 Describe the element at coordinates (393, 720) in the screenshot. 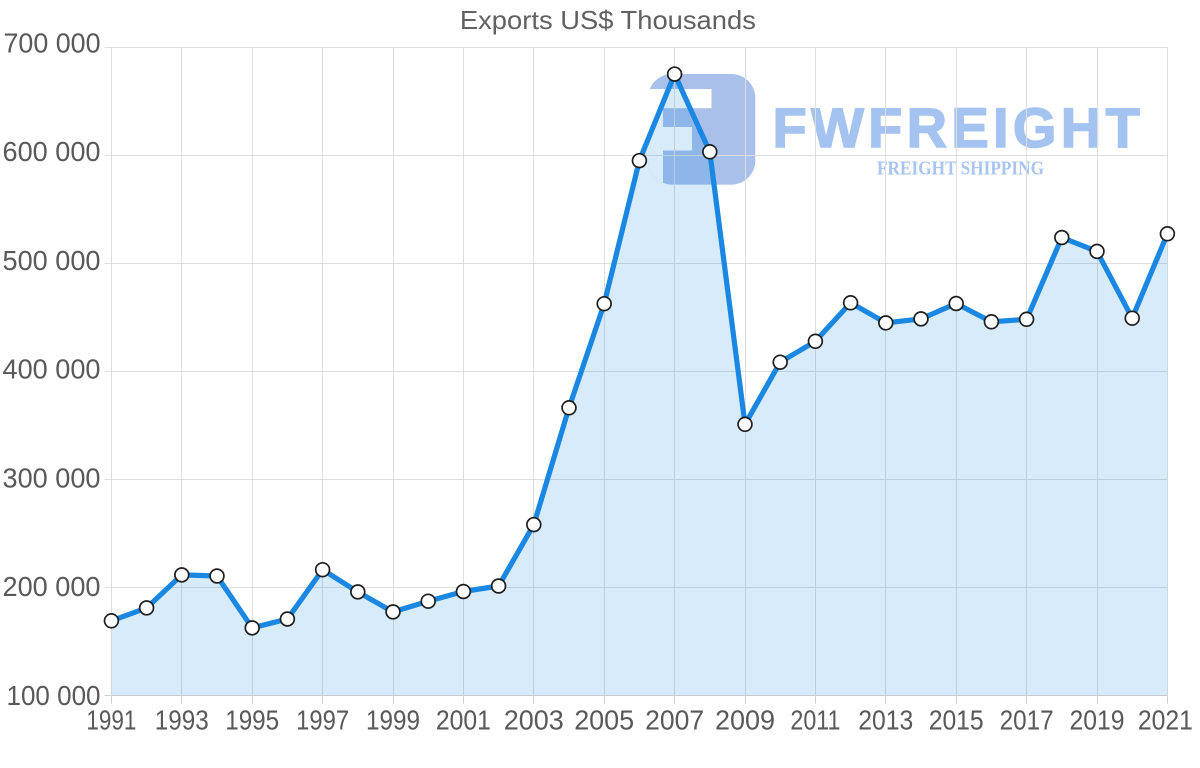

I see `svg-text: 1999` at that location.